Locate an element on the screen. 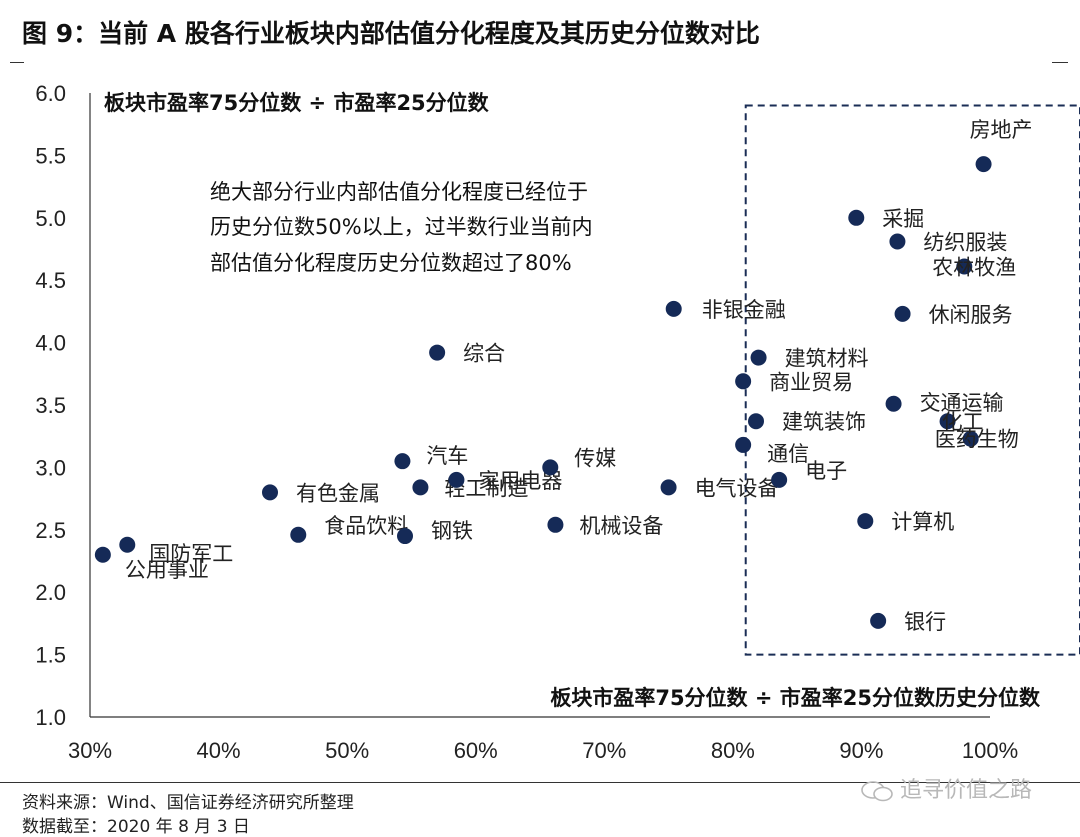 The width and height of the screenshot is (1080, 837). x-axis-label: 板块市盈率75分位数 ÷ 市盈率25分位数历史分位数 is located at coordinates (795, 698).